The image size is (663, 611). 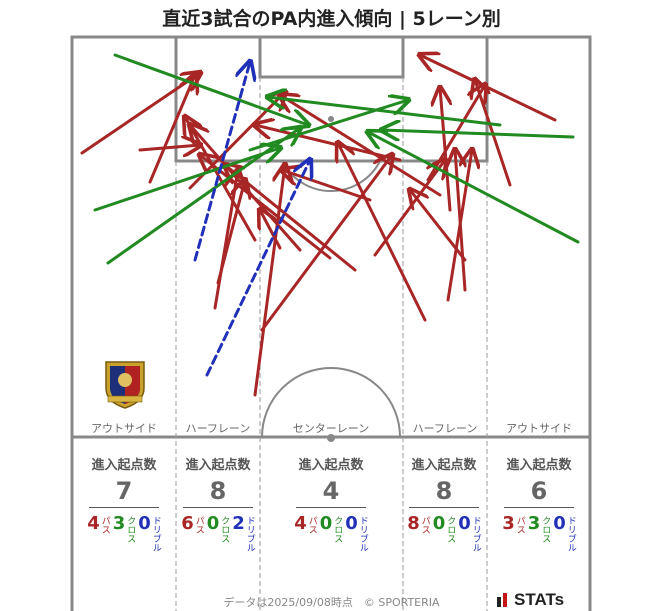 I want to click on lane-label-outside-right: アウトサイド, so click(x=539, y=428).